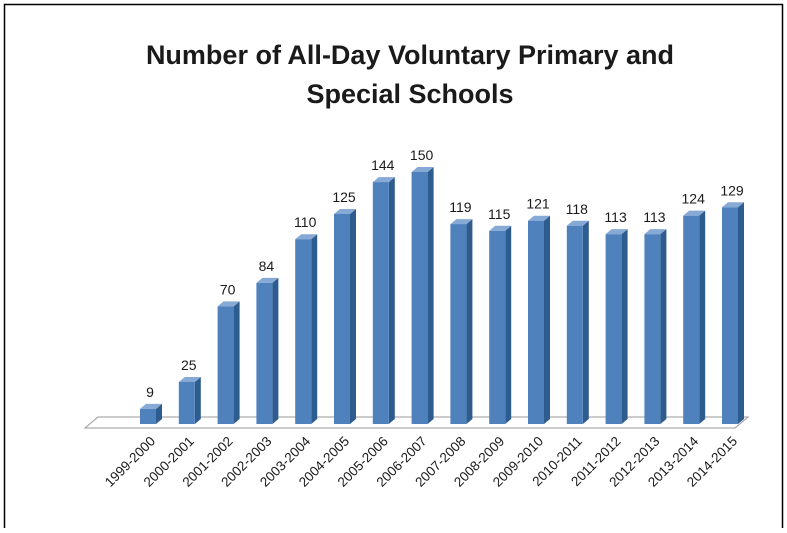 Image resolution: width=787 pixels, height=533 pixels. What do you see at coordinates (499, 214) in the screenshot?
I see `value-label: 115` at bounding box center [499, 214].